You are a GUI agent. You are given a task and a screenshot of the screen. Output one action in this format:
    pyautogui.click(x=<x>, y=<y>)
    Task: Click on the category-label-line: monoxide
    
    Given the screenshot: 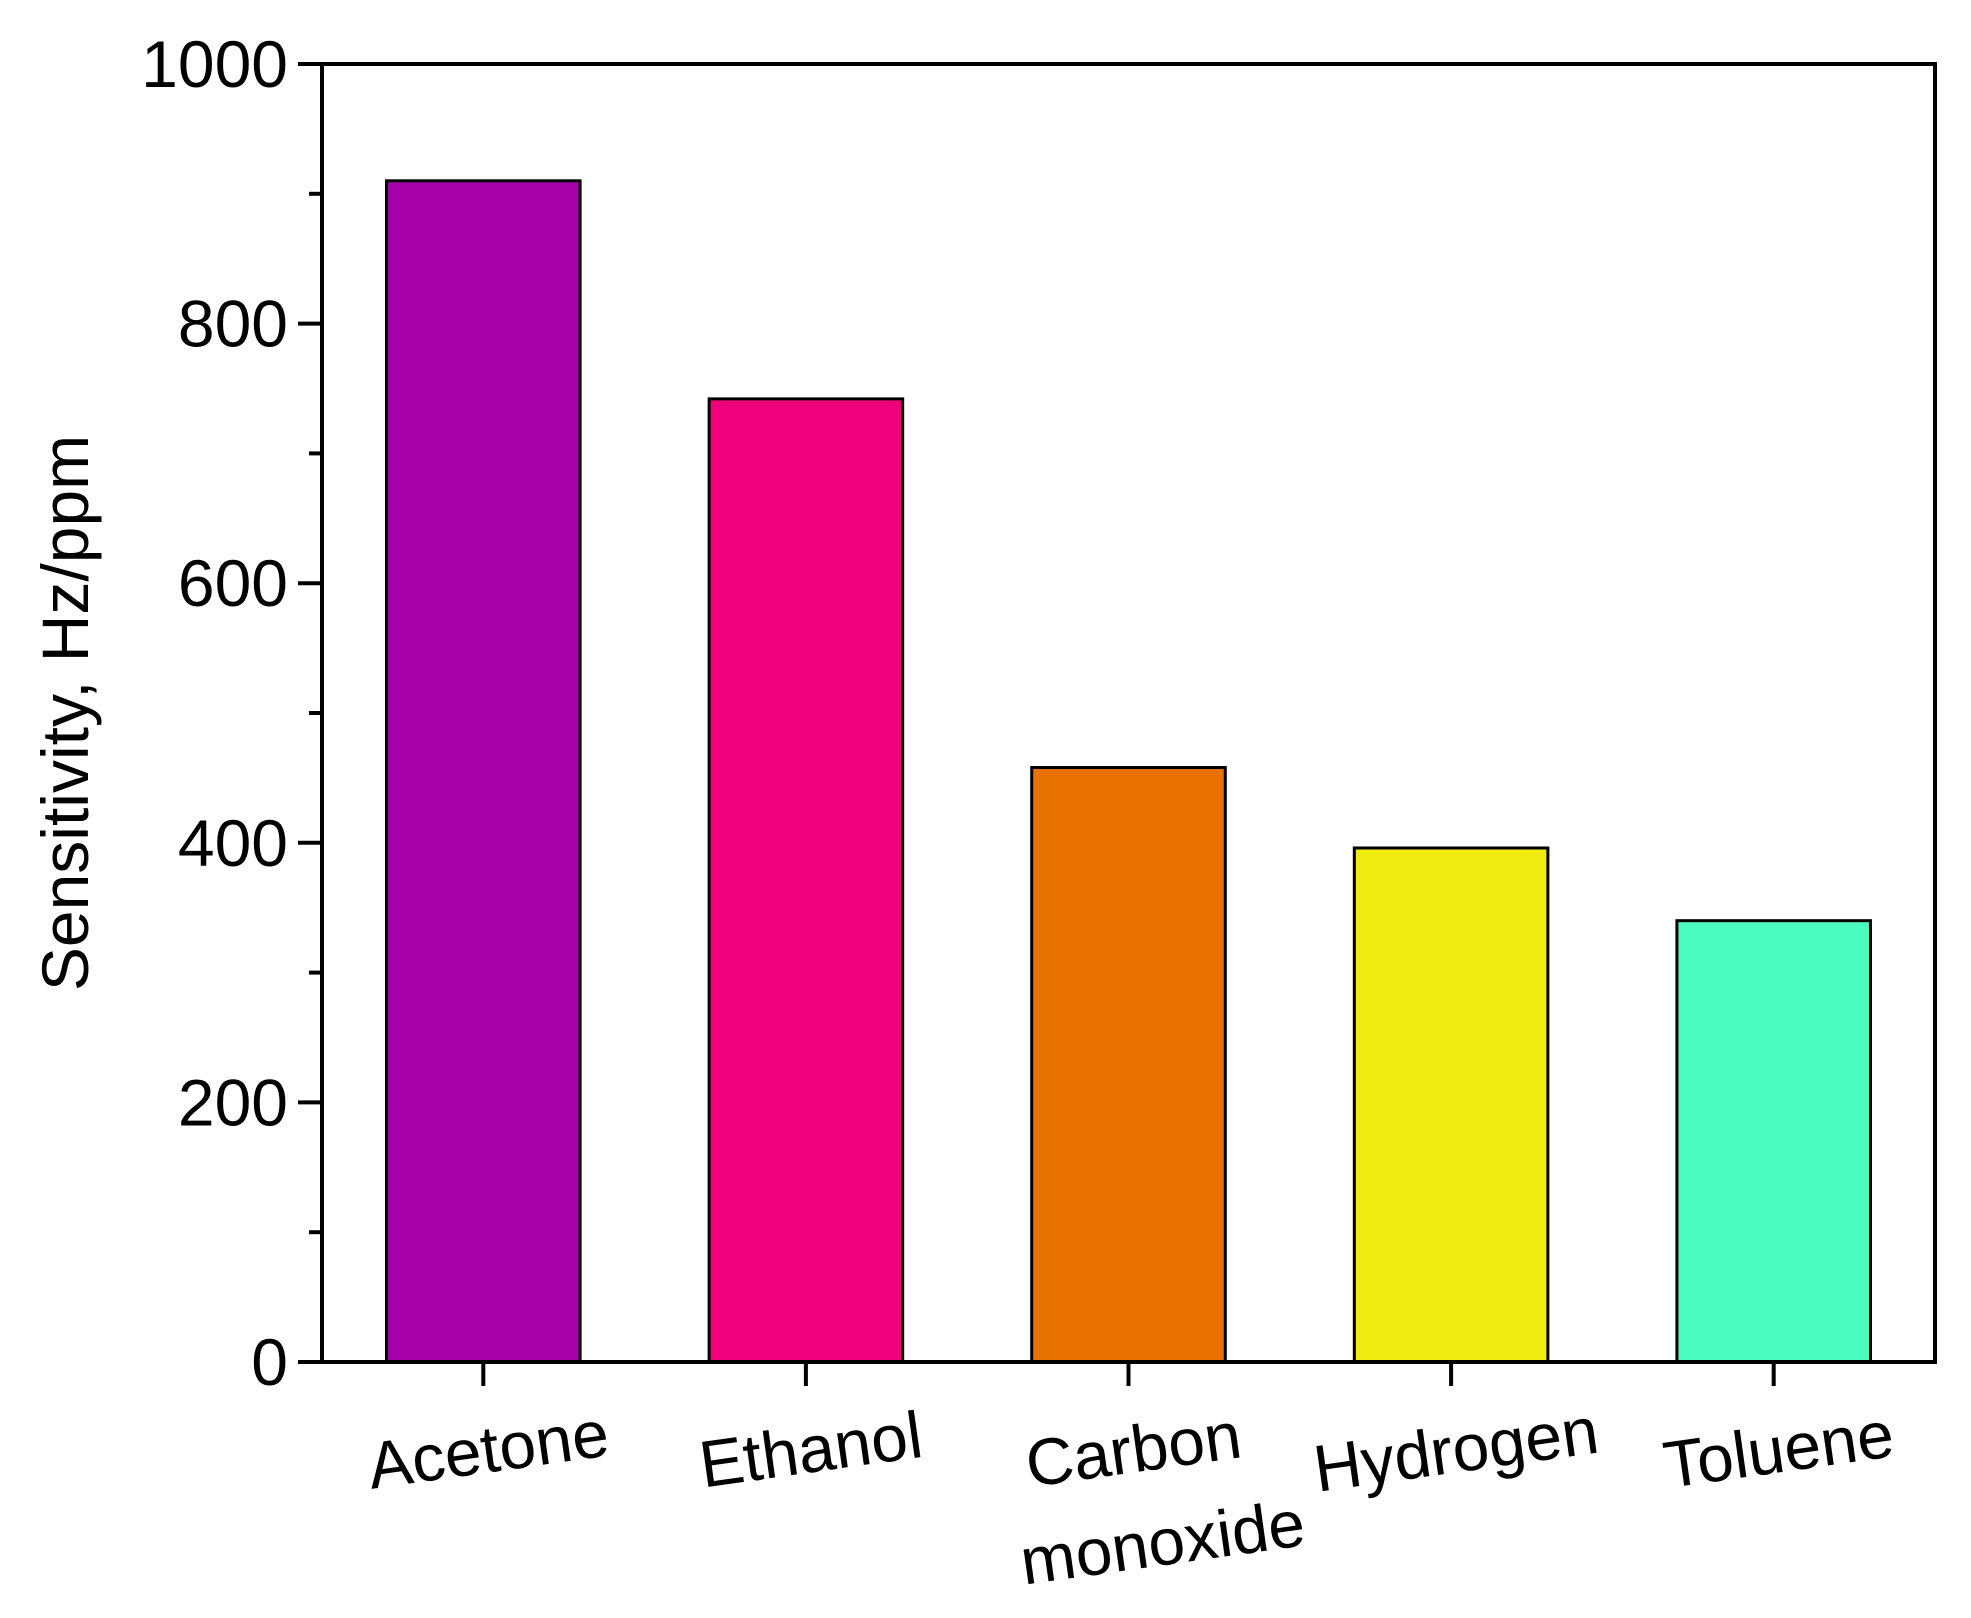 What is the action you would take?
    pyautogui.click(x=1163, y=1542)
    